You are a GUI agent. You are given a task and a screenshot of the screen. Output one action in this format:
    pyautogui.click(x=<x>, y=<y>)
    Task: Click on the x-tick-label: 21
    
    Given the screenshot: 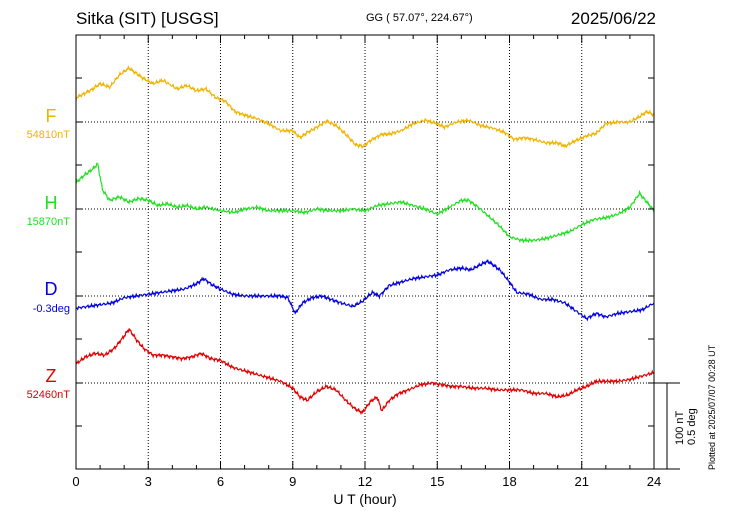 What is the action you would take?
    pyautogui.click(x=582, y=481)
    